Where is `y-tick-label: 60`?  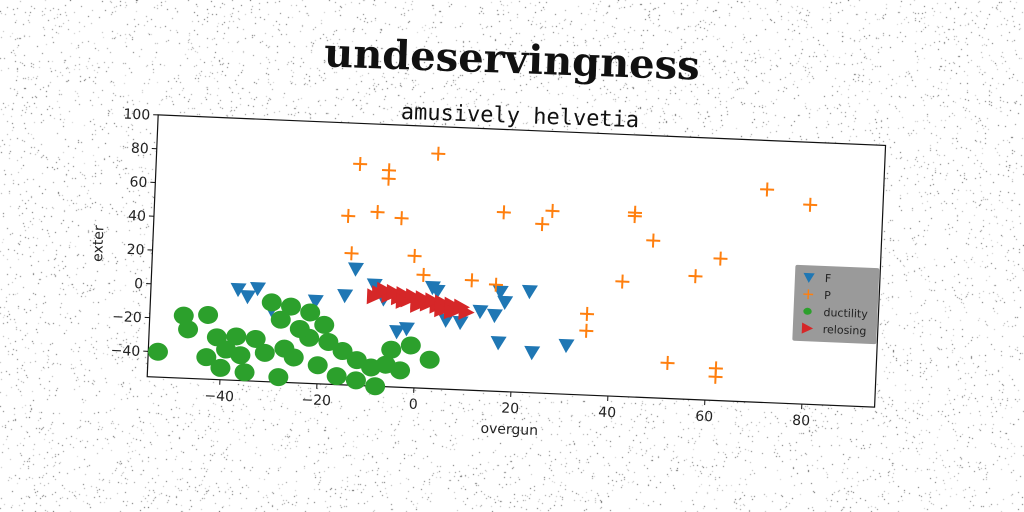 y-tick-label: 60 is located at coordinates (138, 182).